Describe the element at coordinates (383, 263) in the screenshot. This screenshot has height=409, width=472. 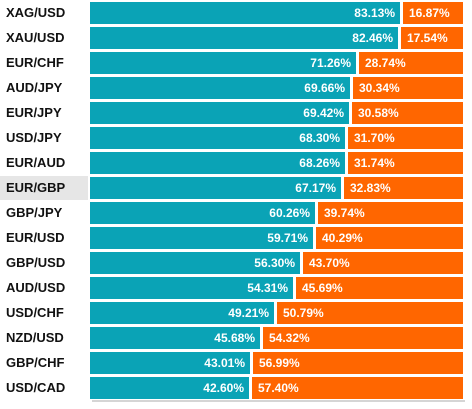
I see `bar-segment-short: 43.70%` at that location.